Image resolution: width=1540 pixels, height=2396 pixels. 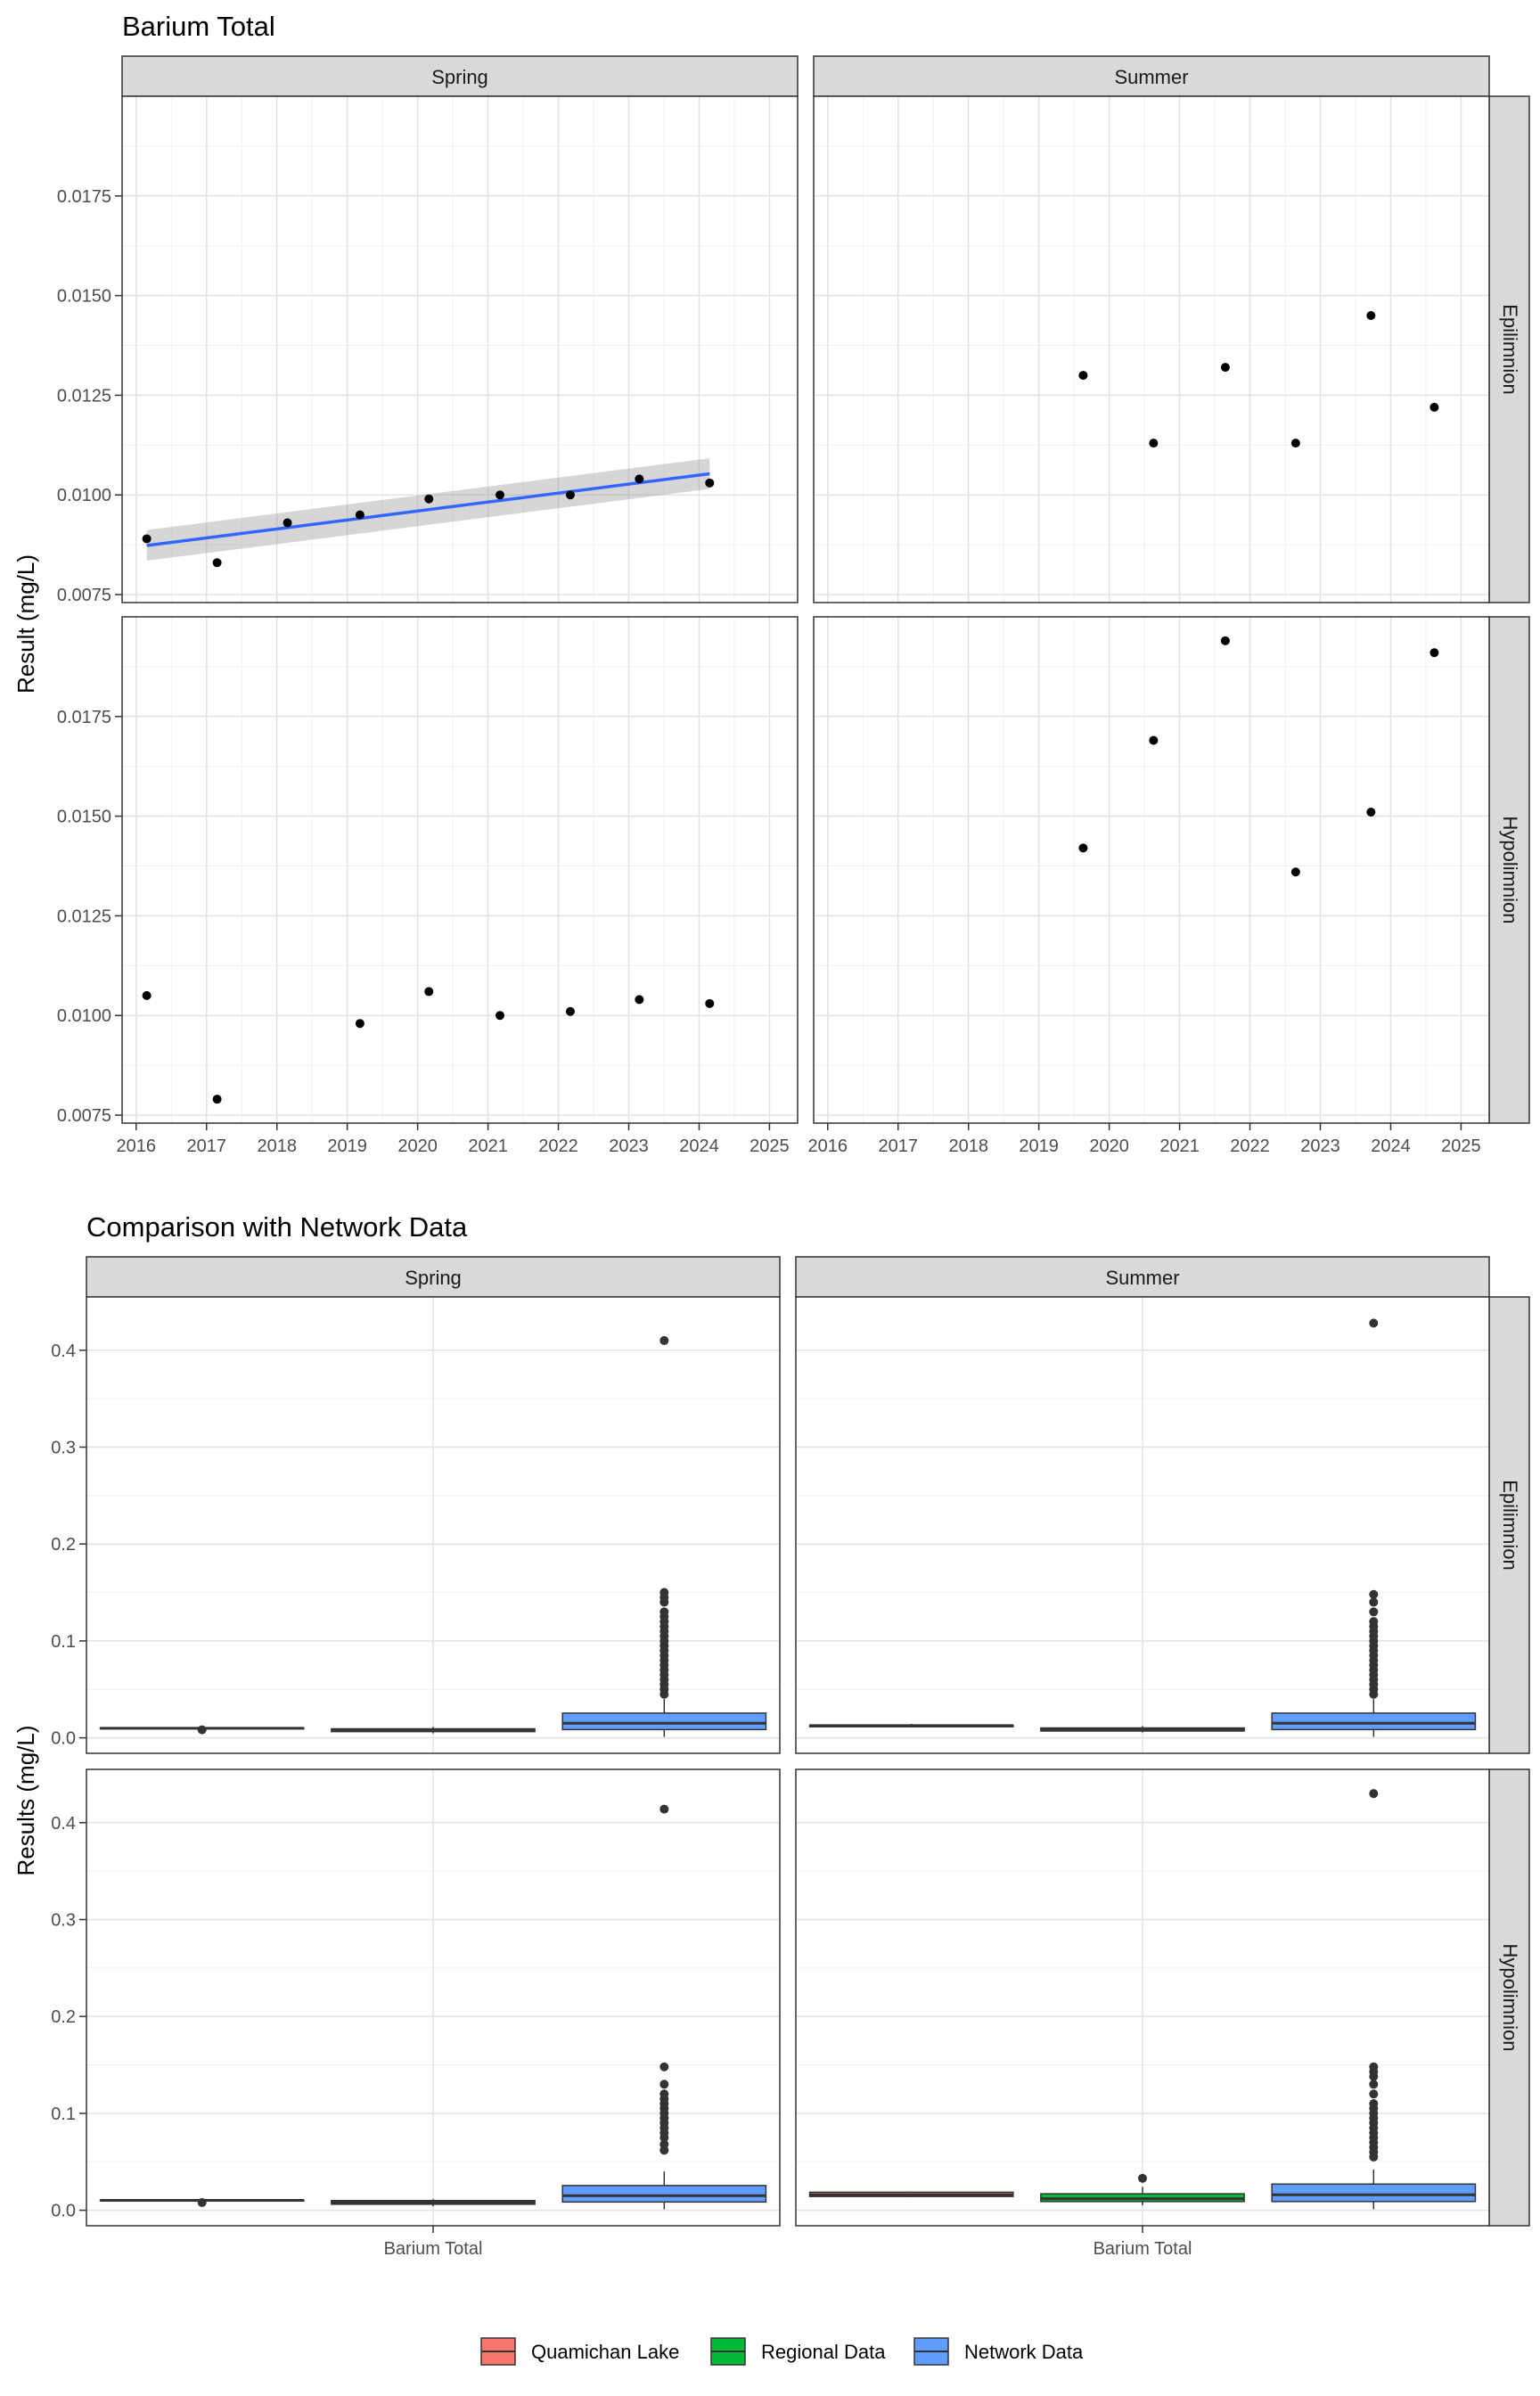 I want to click on box-panel-summer-hypolimnion, so click(x=1142, y=1997).